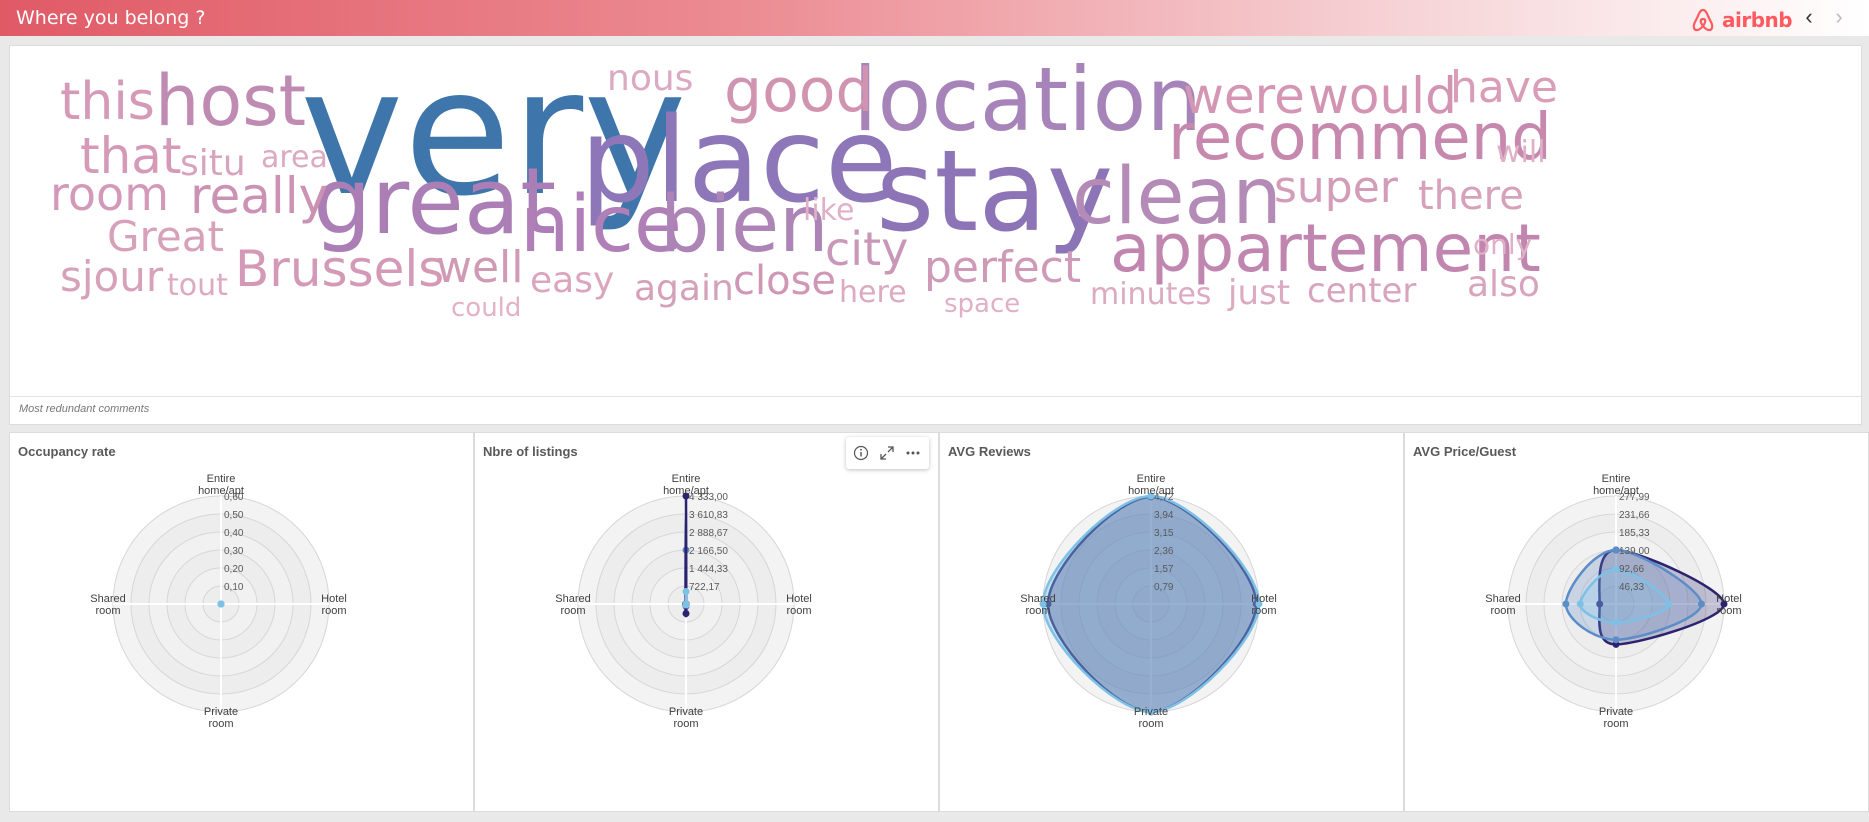 The image size is (1869, 822). What do you see at coordinates (799, 91) in the screenshot?
I see `word-good: good` at bounding box center [799, 91].